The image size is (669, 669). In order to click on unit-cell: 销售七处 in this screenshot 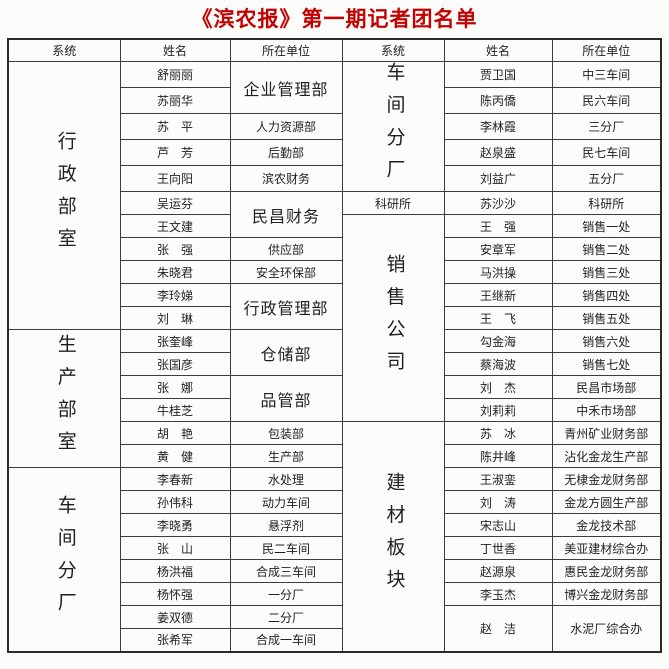, I will do `click(606, 364)`.